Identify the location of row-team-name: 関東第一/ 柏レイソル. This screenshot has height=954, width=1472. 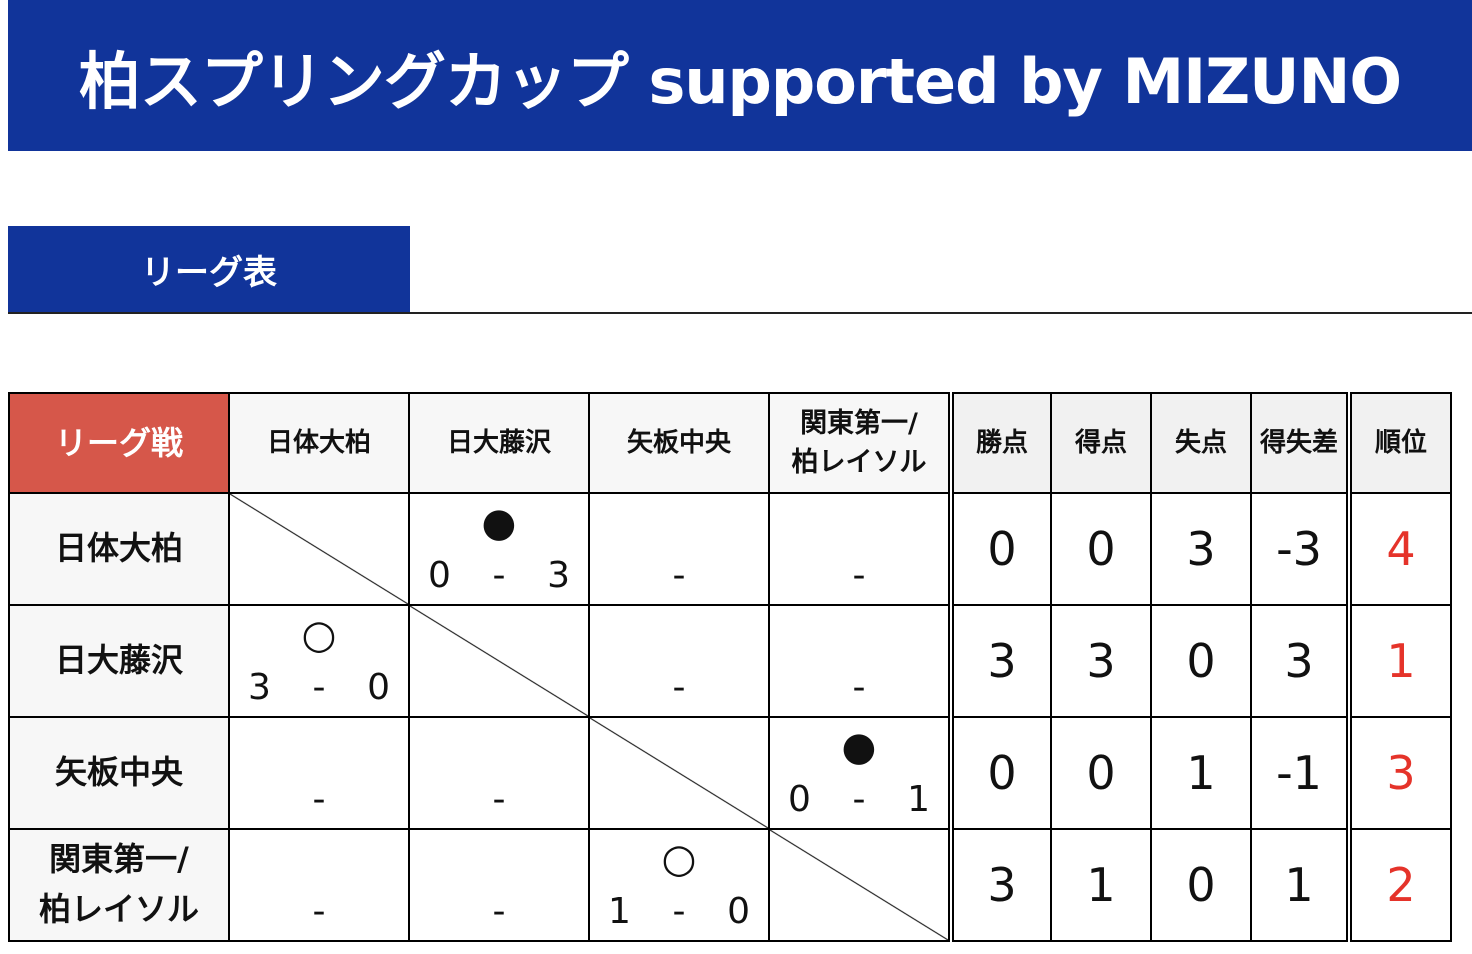
(119, 885).